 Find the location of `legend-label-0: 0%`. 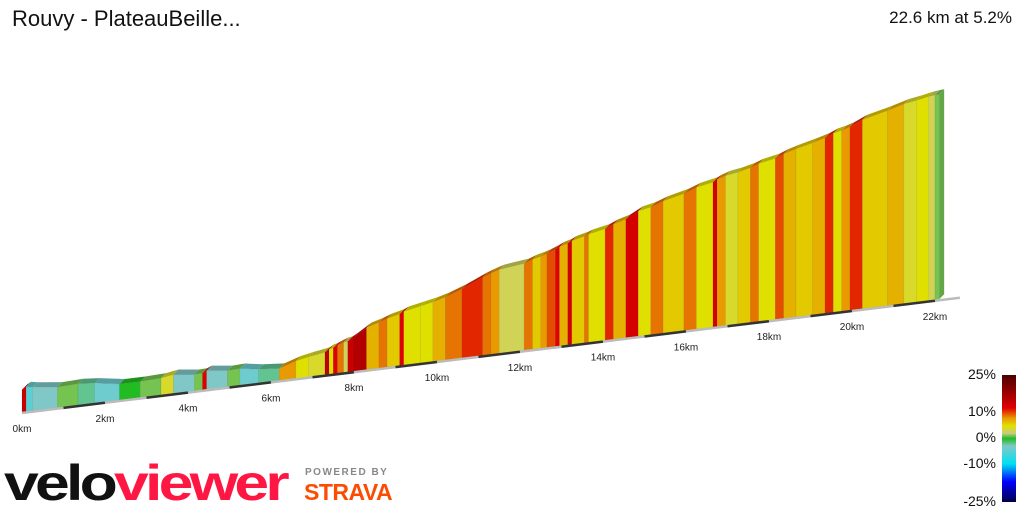

legend-label-0: 0% is located at coordinates (985, 437).